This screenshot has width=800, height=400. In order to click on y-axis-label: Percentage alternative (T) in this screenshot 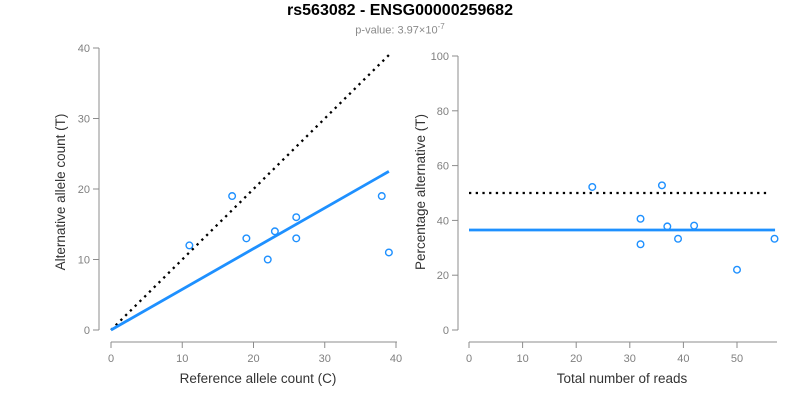, I will do `click(420, 192)`.